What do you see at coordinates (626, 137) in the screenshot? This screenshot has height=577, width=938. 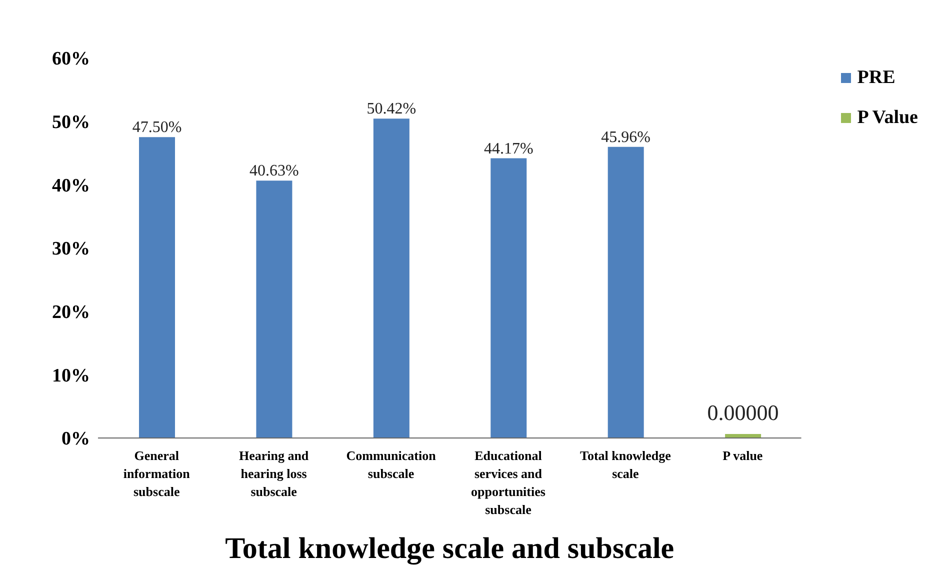 I see `data-label: 45.96%` at bounding box center [626, 137].